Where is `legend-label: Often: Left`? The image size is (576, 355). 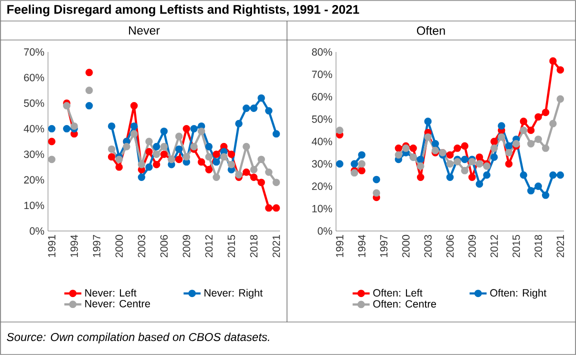
legend-label: Often: Left is located at coordinates (397, 292).